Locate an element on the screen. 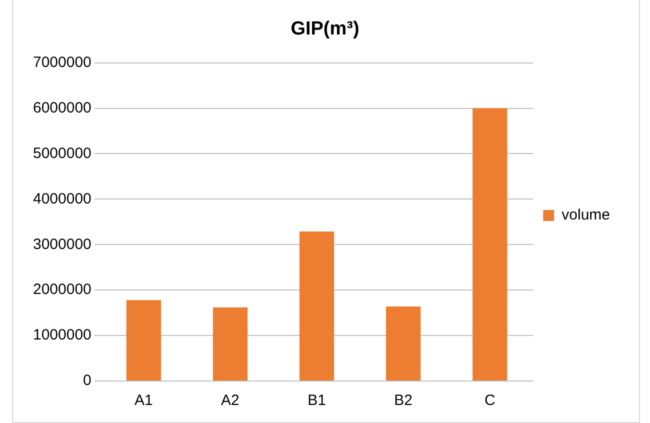 The width and height of the screenshot is (650, 423). y-tick-label: 4000000 is located at coordinates (62, 199).